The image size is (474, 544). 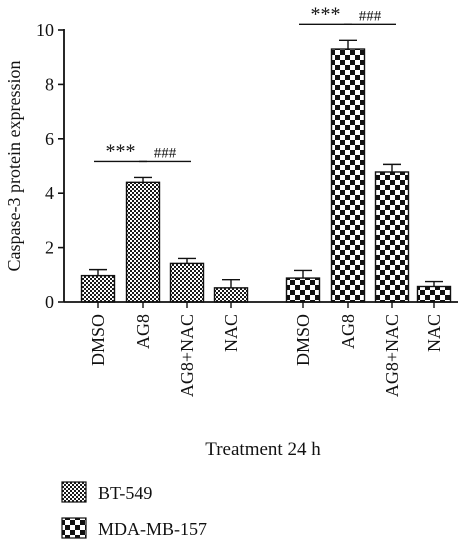 I want to click on y-tick-label: 0, so click(x=49, y=302).